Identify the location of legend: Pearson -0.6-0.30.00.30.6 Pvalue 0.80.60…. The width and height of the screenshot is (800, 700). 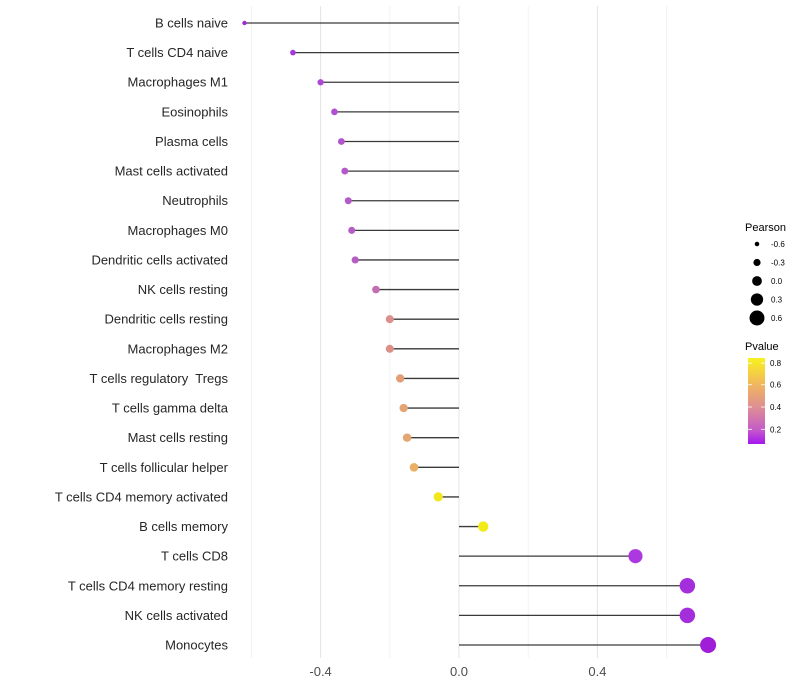
(765, 333).